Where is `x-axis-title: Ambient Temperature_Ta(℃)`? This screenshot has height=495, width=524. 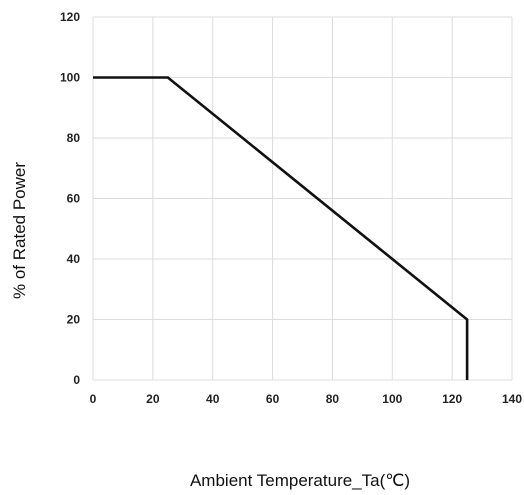 x-axis-title: Ambient Temperature_Ta(℃) is located at coordinates (300, 480).